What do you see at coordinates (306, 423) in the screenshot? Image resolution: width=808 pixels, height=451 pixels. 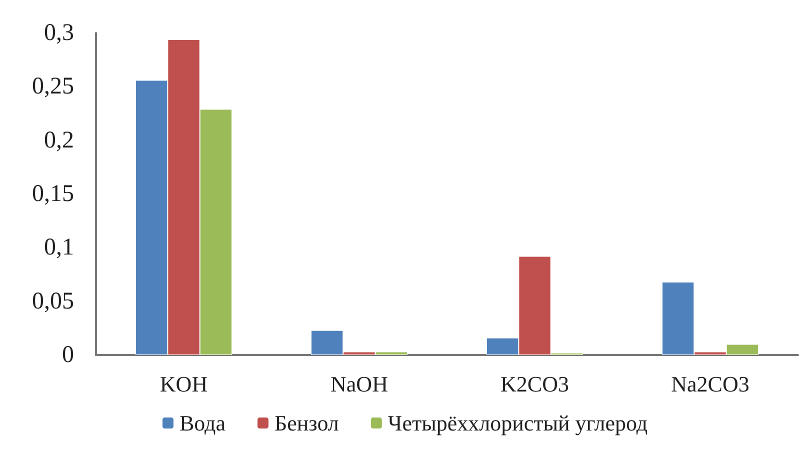 I see `legend-label: Бензол` at bounding box center [306, 423].